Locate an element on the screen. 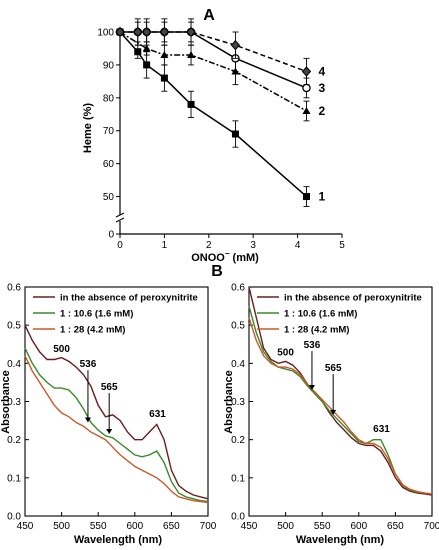  panel-label-b: B is located at coordinates (217, 271).